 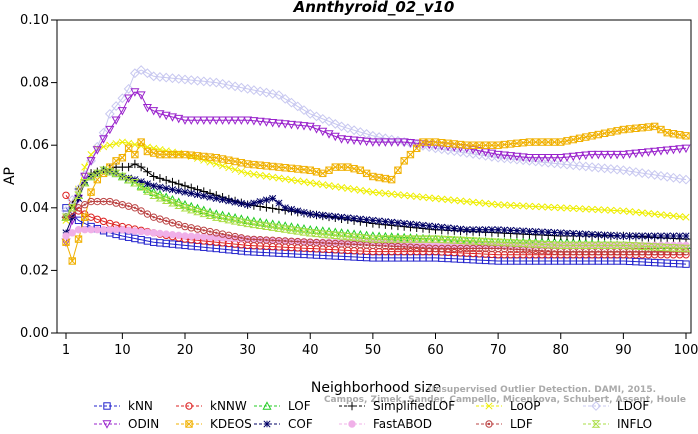 I want to click on x-tick-label: 10, so click(x=122, y=350).